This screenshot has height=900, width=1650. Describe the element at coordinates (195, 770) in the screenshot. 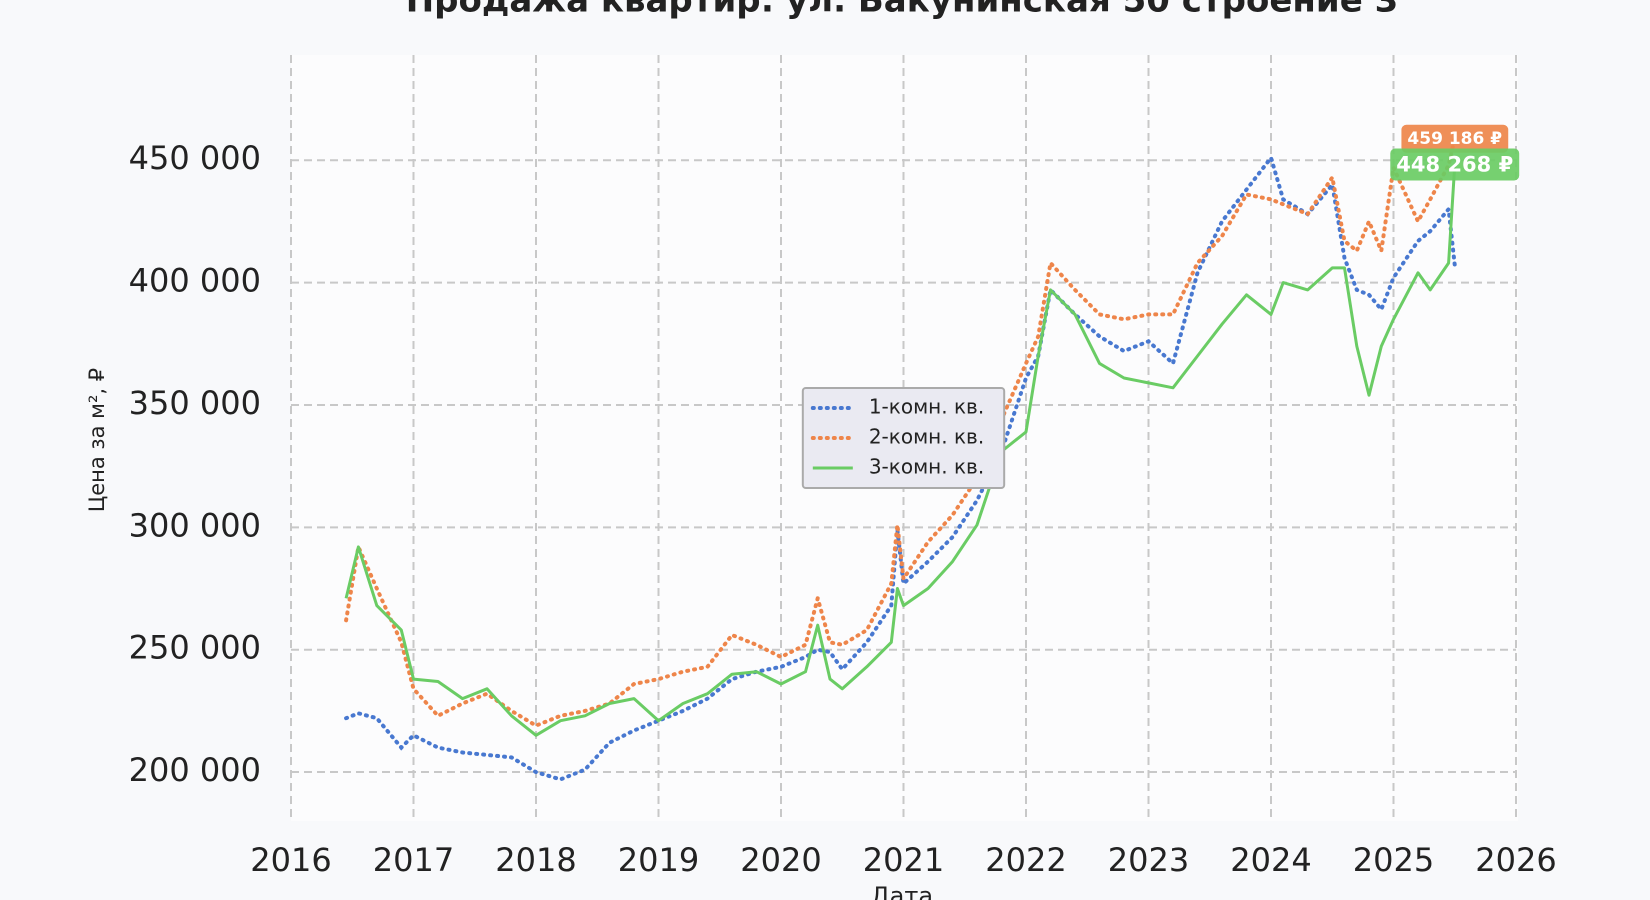

I see `y-tick-label: 200 000` at that location.